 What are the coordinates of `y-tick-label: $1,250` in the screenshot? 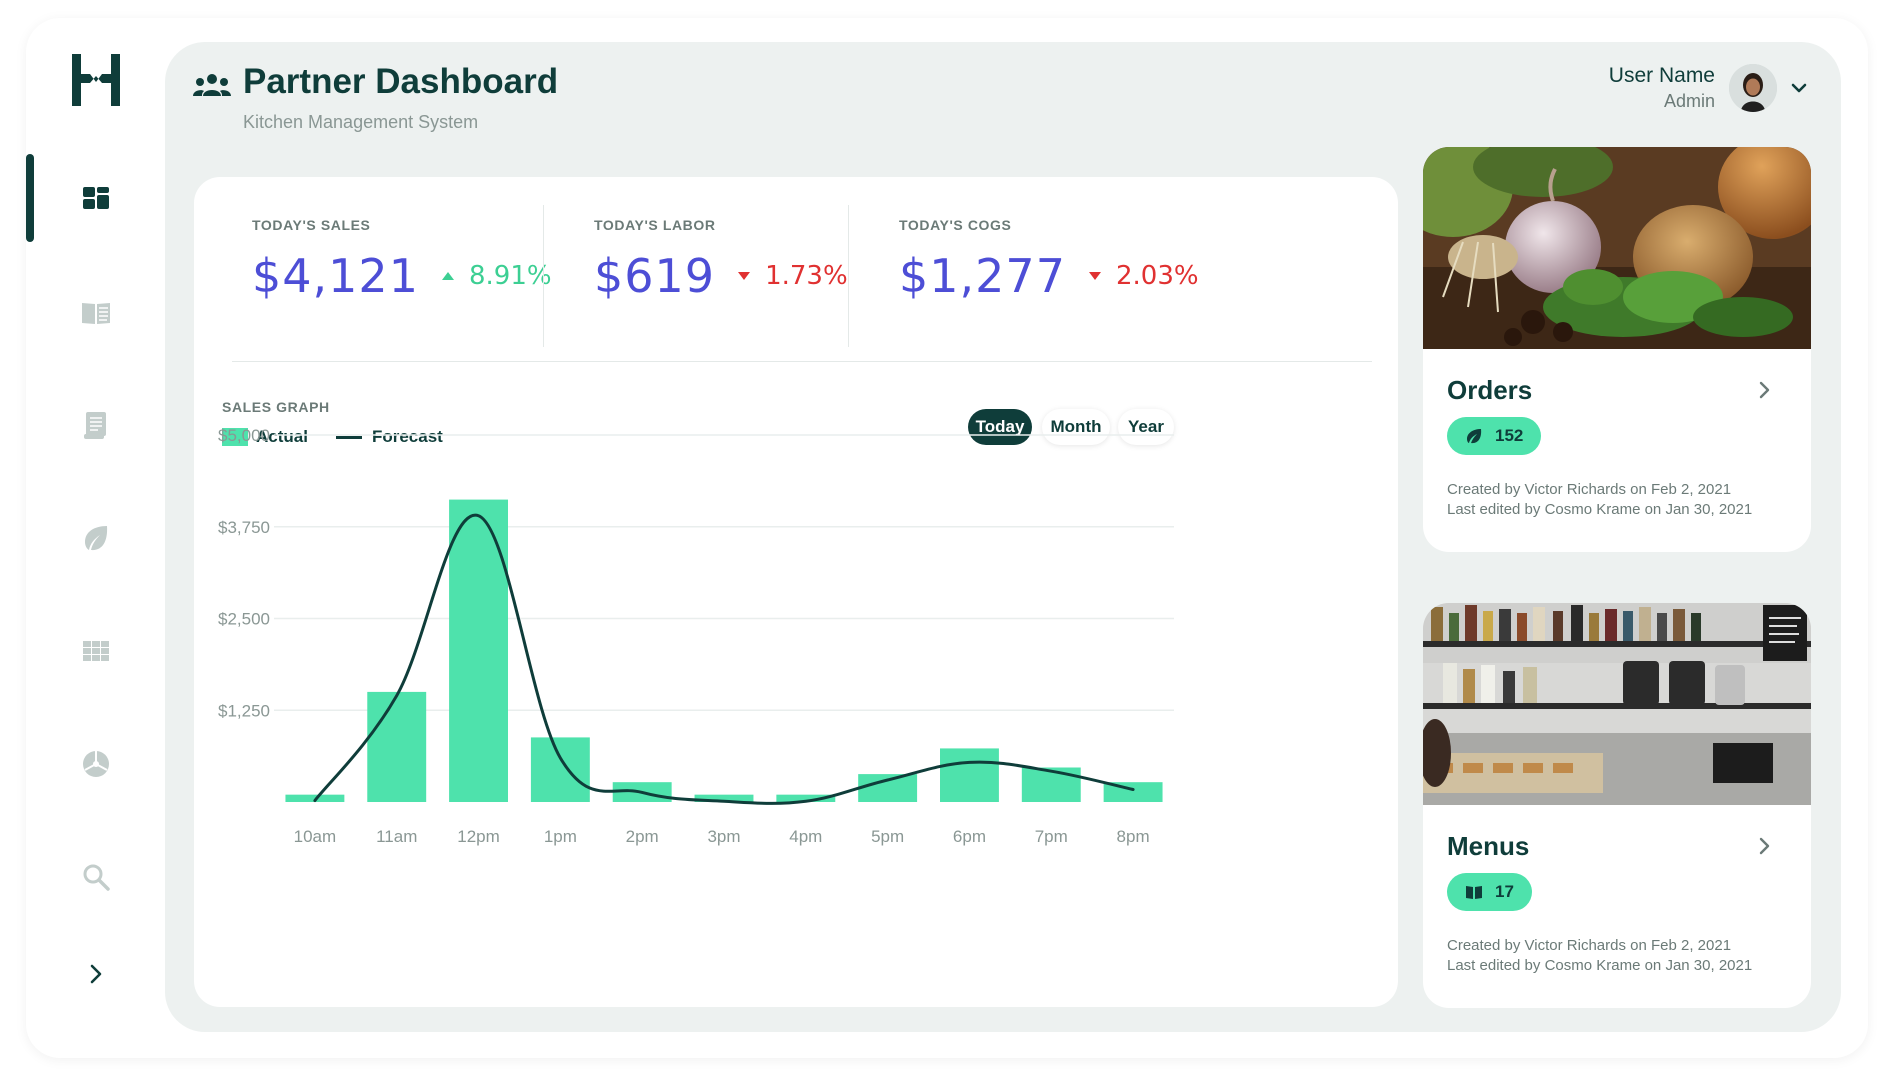 It's located at (244, 710).